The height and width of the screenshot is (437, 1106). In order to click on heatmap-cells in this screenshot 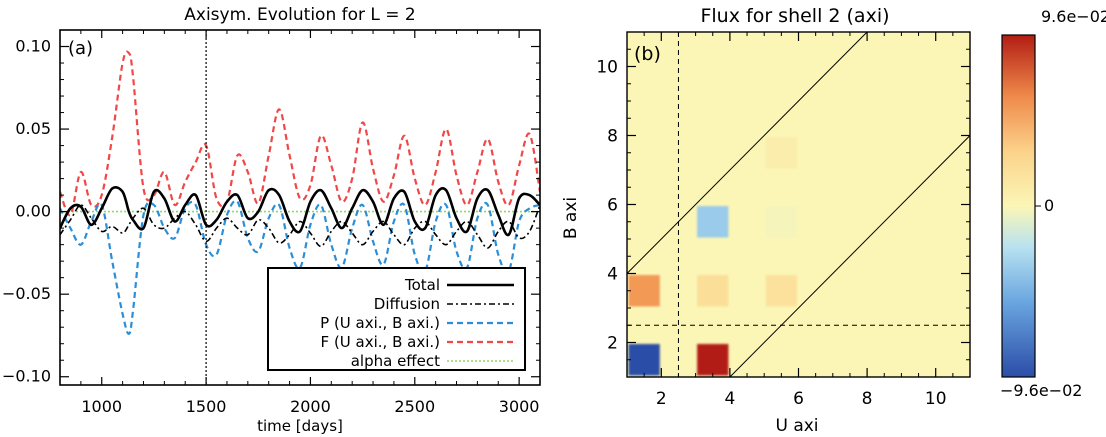, I will do `click(712, 256)`.